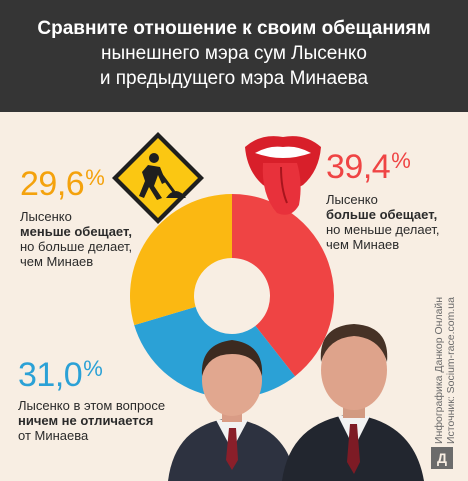 The width and height of the screenshot is (468, 481). Describe the element at coordinates (232, 410) in the screenshot. I see `man-portrait-left` at that location.